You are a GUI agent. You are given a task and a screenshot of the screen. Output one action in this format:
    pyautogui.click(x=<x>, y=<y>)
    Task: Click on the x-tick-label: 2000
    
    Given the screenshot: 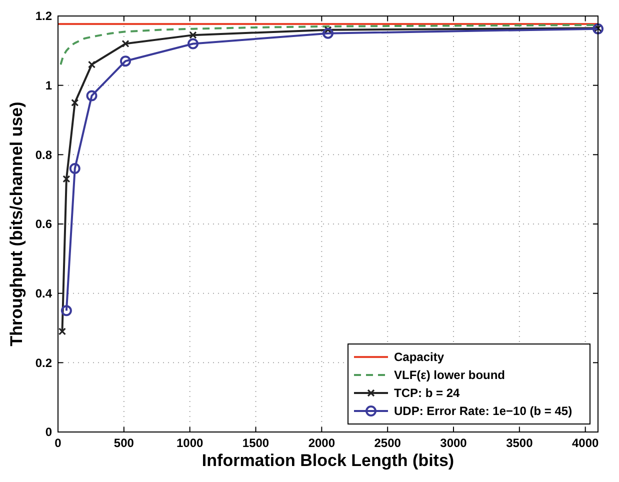 What is the action you would take?
    pyautogui.click(x=322, y=443)
    